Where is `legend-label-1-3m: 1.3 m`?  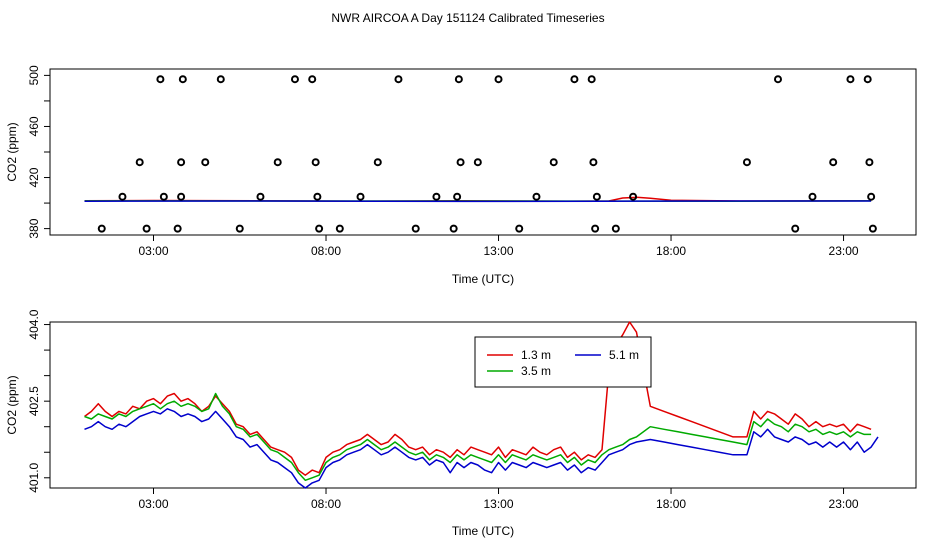 legend-label-1-3m: 1.3 m is located at coordinates (536, 355).